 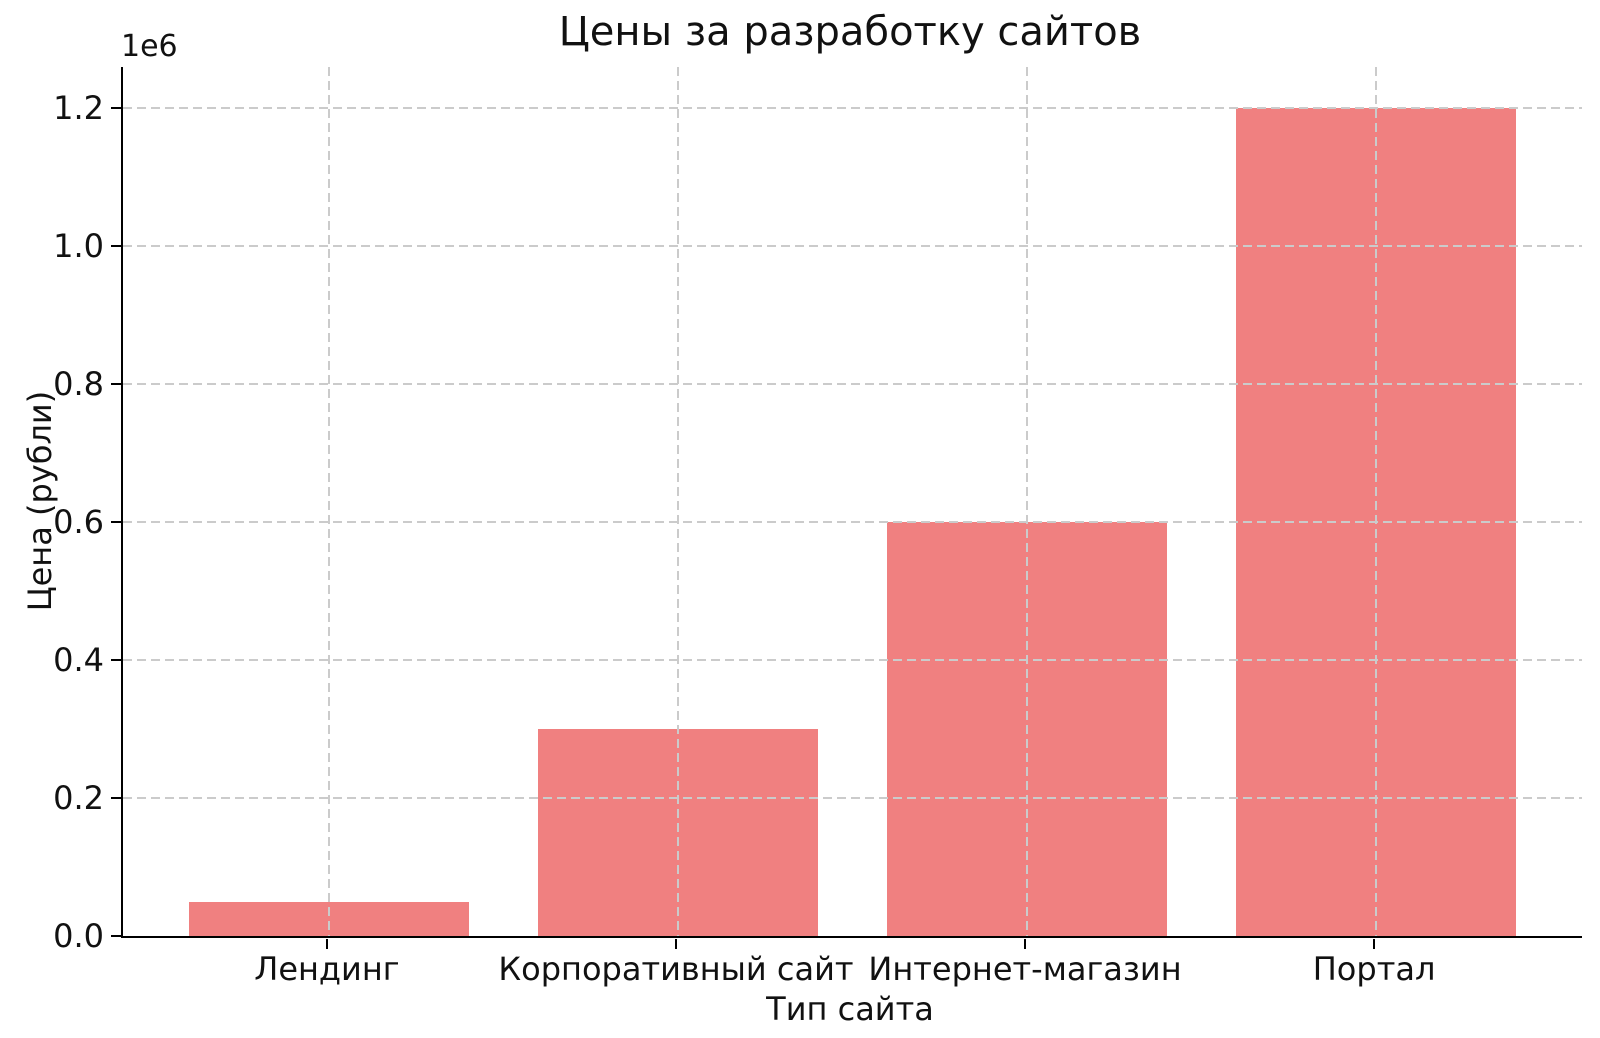 I want to click on x-tick-label-1: Корпоративный сайт, so click(x=676, y=969).